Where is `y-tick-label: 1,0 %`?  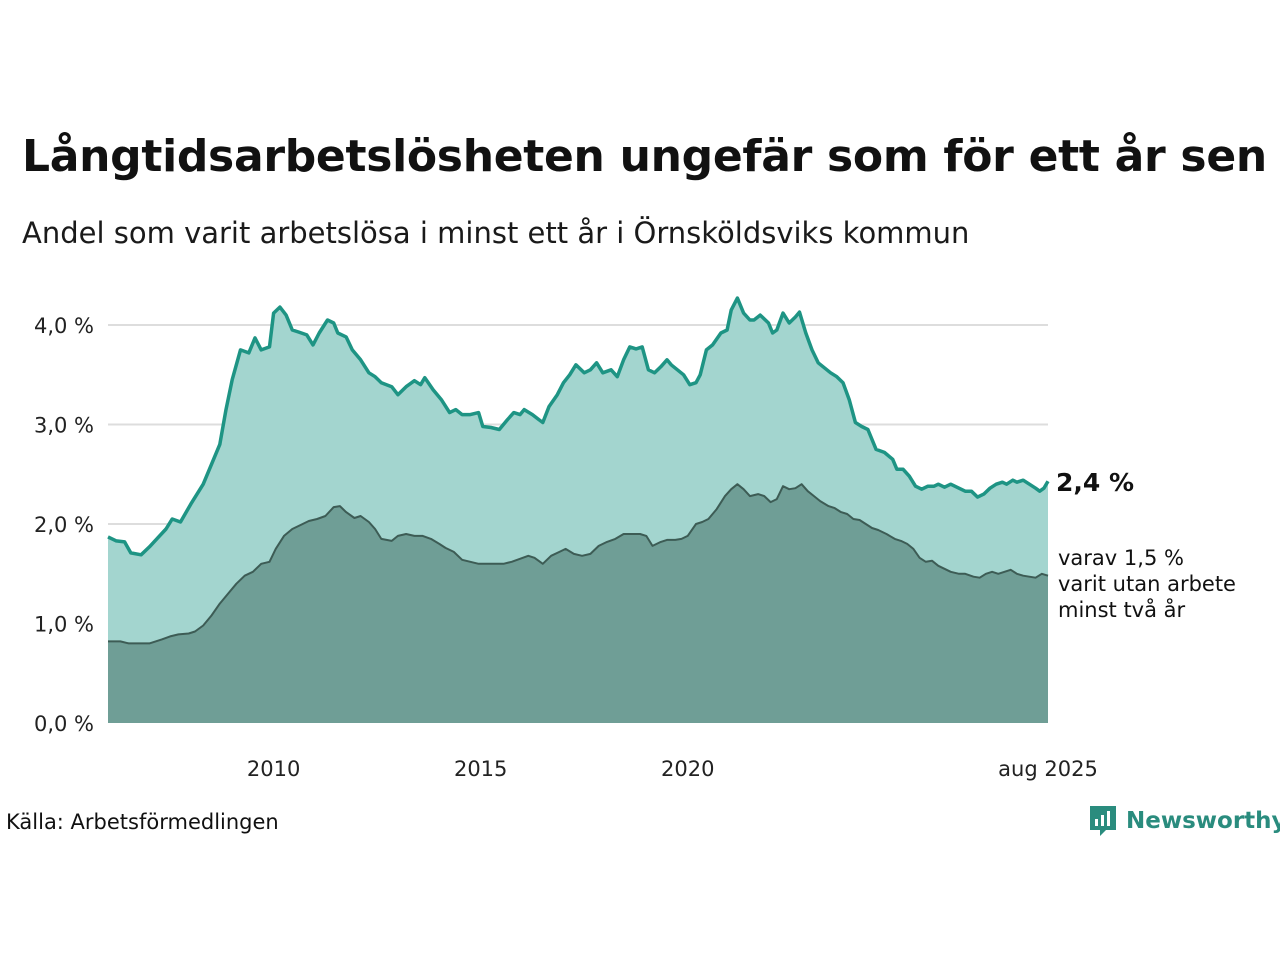
y-tick-label: 1,0 % is located at coordinates (64, 625).